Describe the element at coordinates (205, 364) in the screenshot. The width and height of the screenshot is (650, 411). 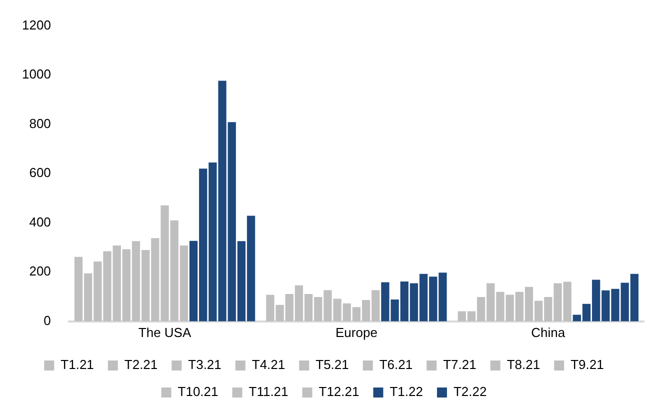
I see `legend-label: T3.21` at that location.